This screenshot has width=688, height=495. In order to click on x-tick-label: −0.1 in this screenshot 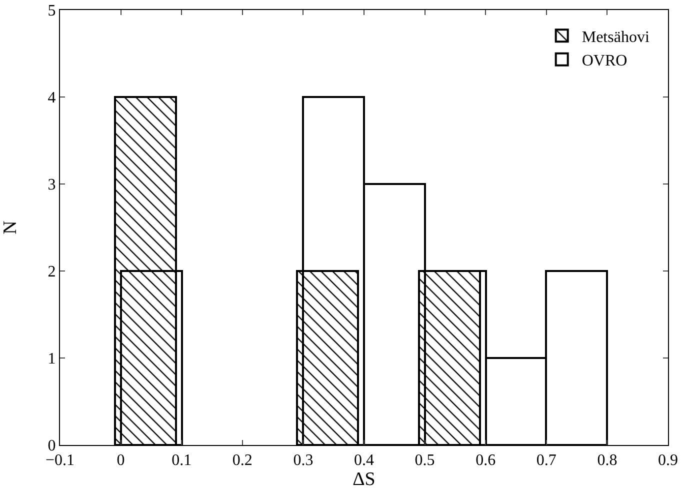, I will do `click(60, 461)`.